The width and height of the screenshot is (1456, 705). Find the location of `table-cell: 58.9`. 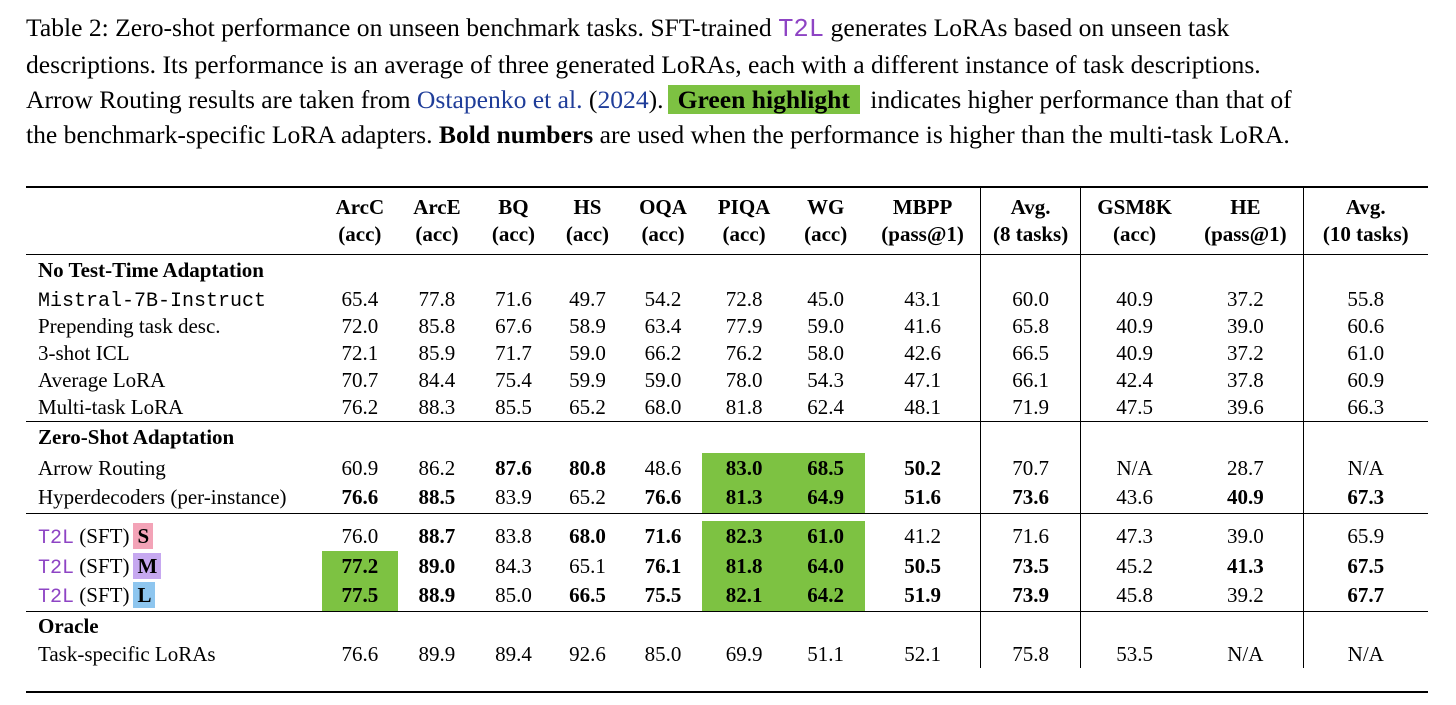

table-cell: 58.9 is located at coordinates (587, 326).